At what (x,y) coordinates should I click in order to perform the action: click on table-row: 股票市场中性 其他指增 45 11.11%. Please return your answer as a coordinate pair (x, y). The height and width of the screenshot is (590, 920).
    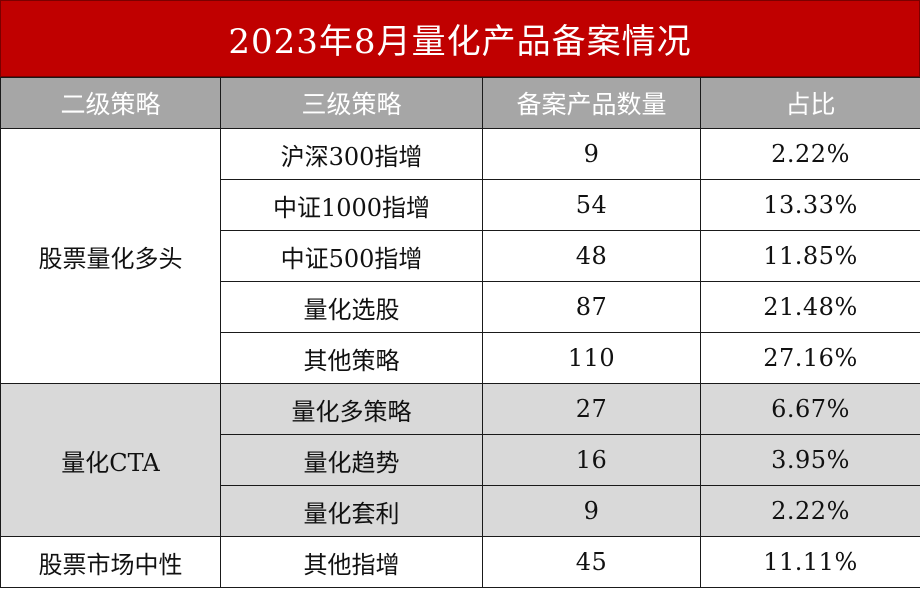
    Looking at the image, I should click on (460, 562).